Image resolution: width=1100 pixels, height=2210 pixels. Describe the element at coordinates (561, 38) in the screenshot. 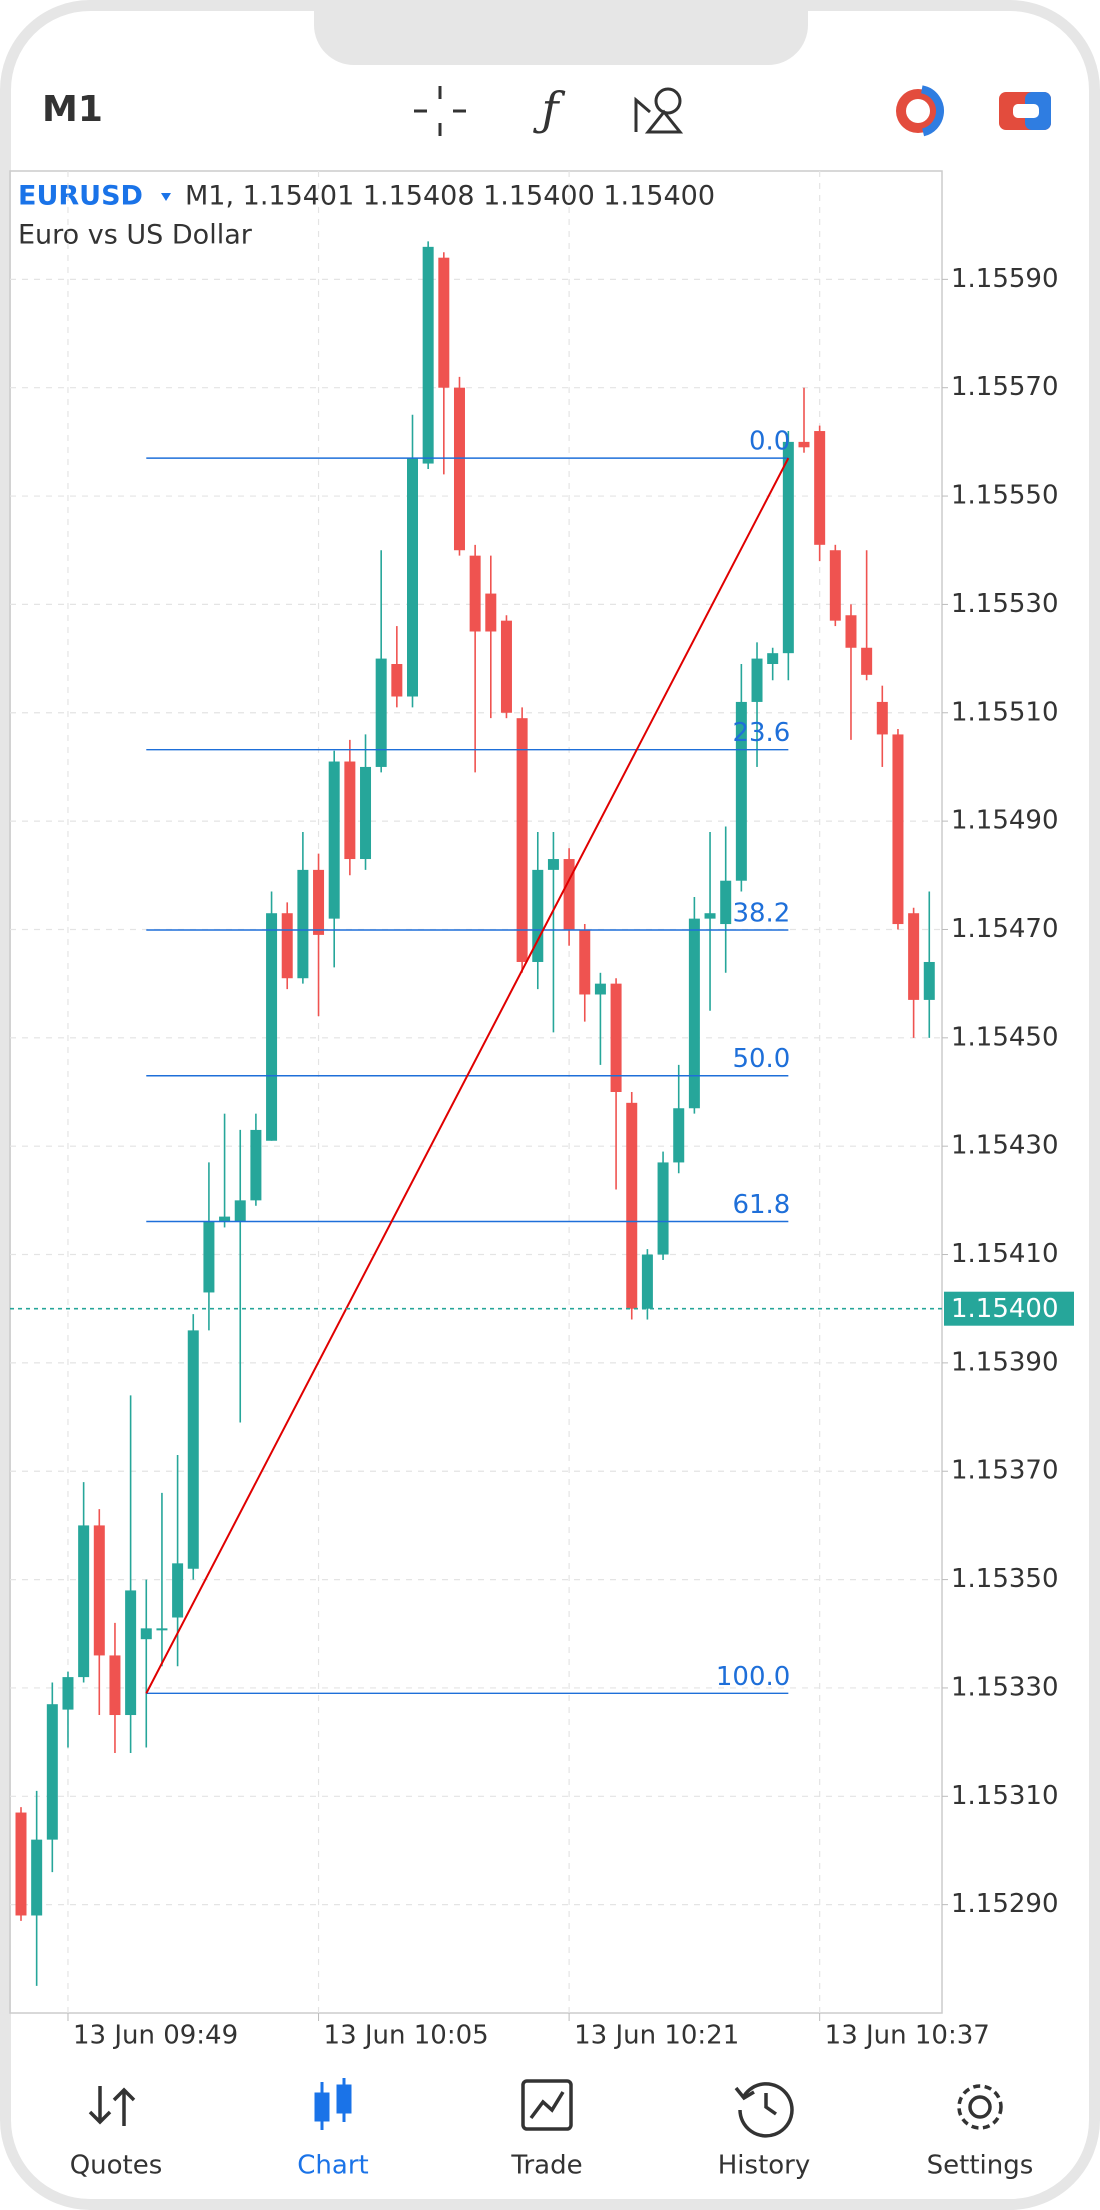

I see `notch` at that location.